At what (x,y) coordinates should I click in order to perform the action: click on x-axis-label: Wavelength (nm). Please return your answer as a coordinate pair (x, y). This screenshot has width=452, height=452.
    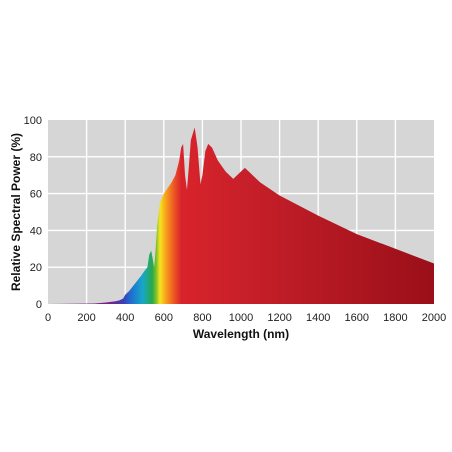
    Looking at the image, I should click on (241, 334).